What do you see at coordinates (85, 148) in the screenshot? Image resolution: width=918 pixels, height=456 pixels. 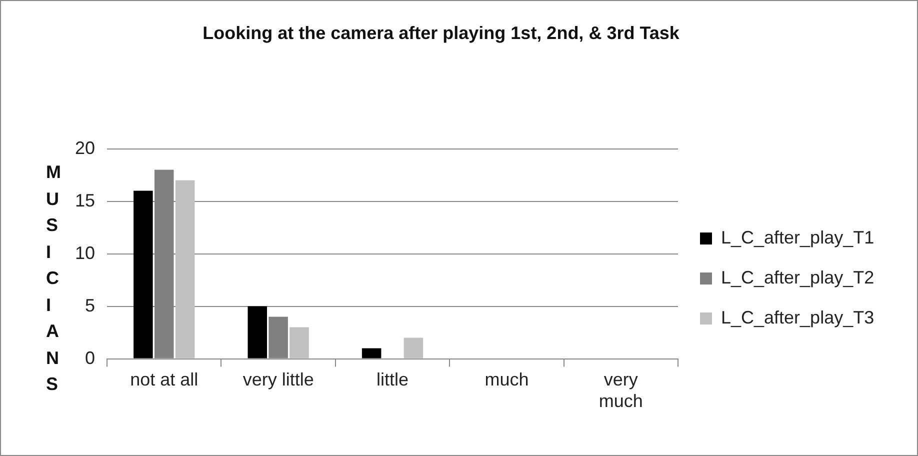 I see `y-tick-label: 20` at bounding box center [85, 148].